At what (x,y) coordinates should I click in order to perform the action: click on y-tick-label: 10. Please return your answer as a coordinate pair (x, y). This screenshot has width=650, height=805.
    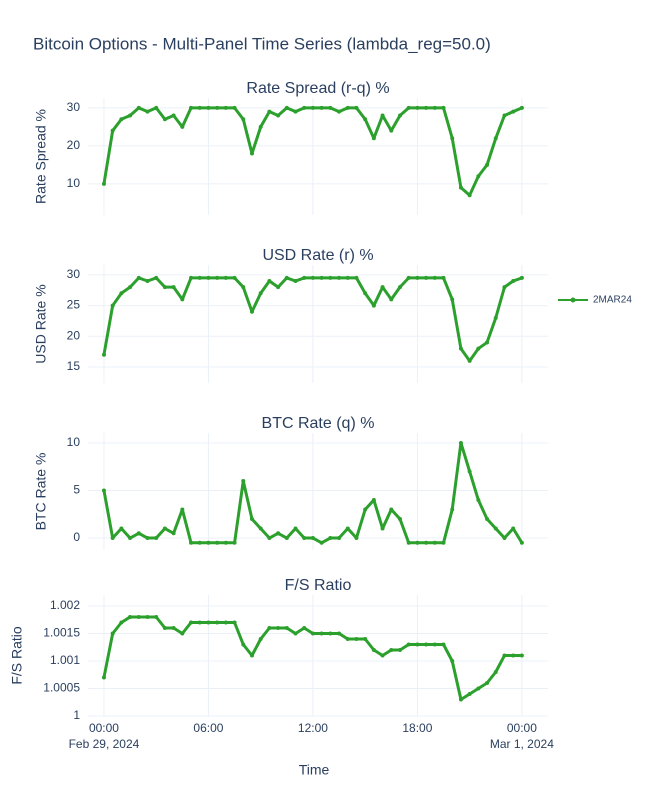
    Looking at the image, I should click on (74, 442).